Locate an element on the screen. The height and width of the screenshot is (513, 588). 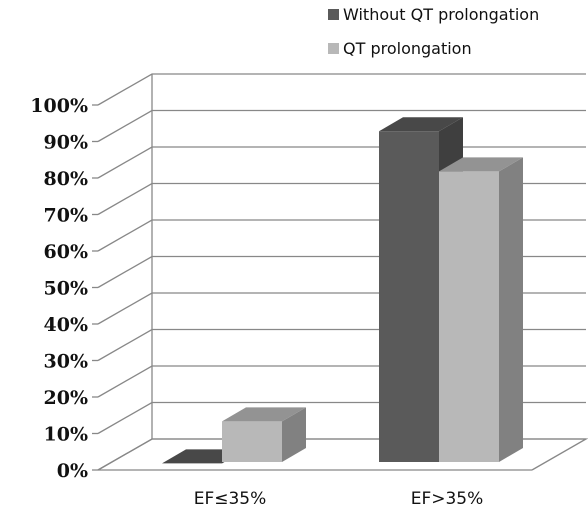
y-tick-label: 20% is located at coordinates (66, 398).